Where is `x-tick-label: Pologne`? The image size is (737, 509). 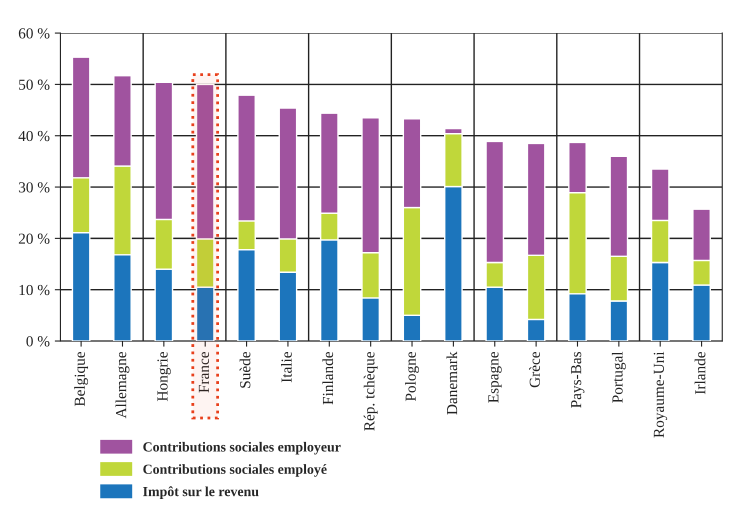
x-tick-label: Pologne is located at coordinates (412, 377).